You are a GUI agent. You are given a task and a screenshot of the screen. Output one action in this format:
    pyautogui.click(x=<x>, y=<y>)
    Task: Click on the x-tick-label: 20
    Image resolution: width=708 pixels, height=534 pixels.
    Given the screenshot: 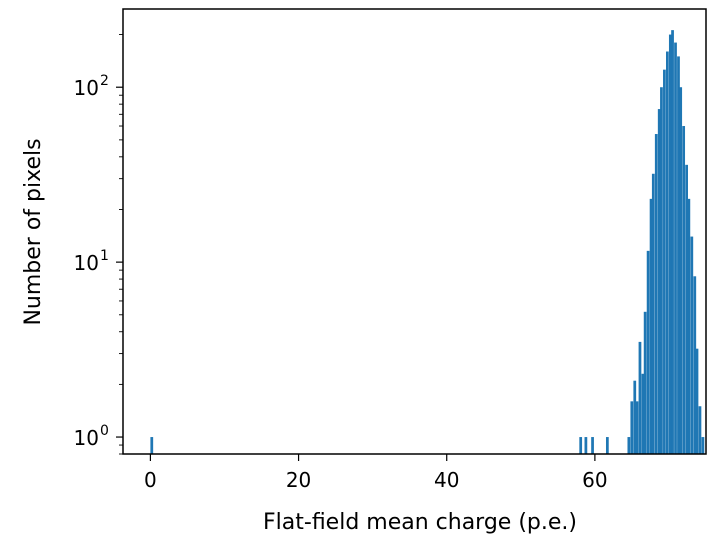 What is the action you would take?
    pyautogui.click(x=298, y=480)
    